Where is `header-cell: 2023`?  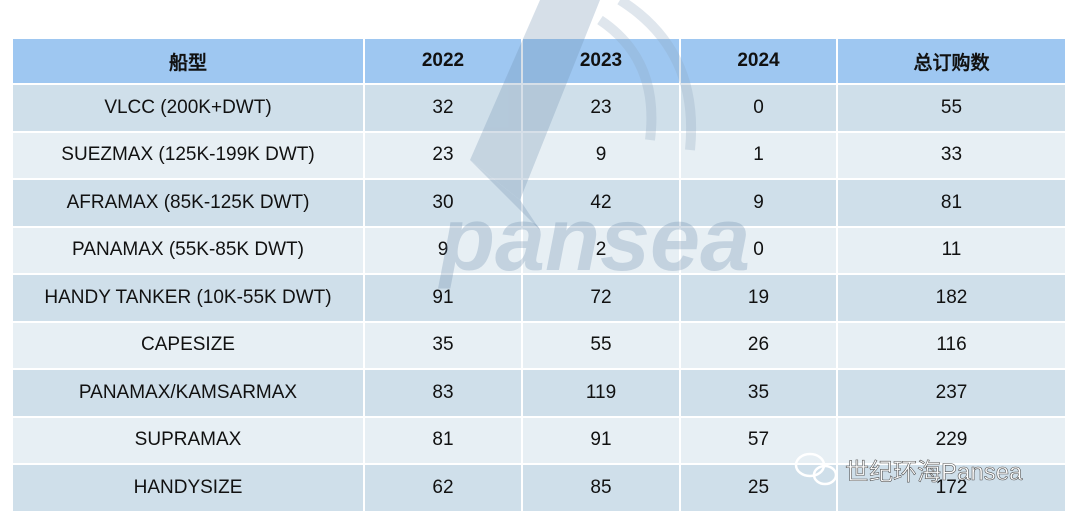 header-cell: 2023 is located at coordinates (601, 61).